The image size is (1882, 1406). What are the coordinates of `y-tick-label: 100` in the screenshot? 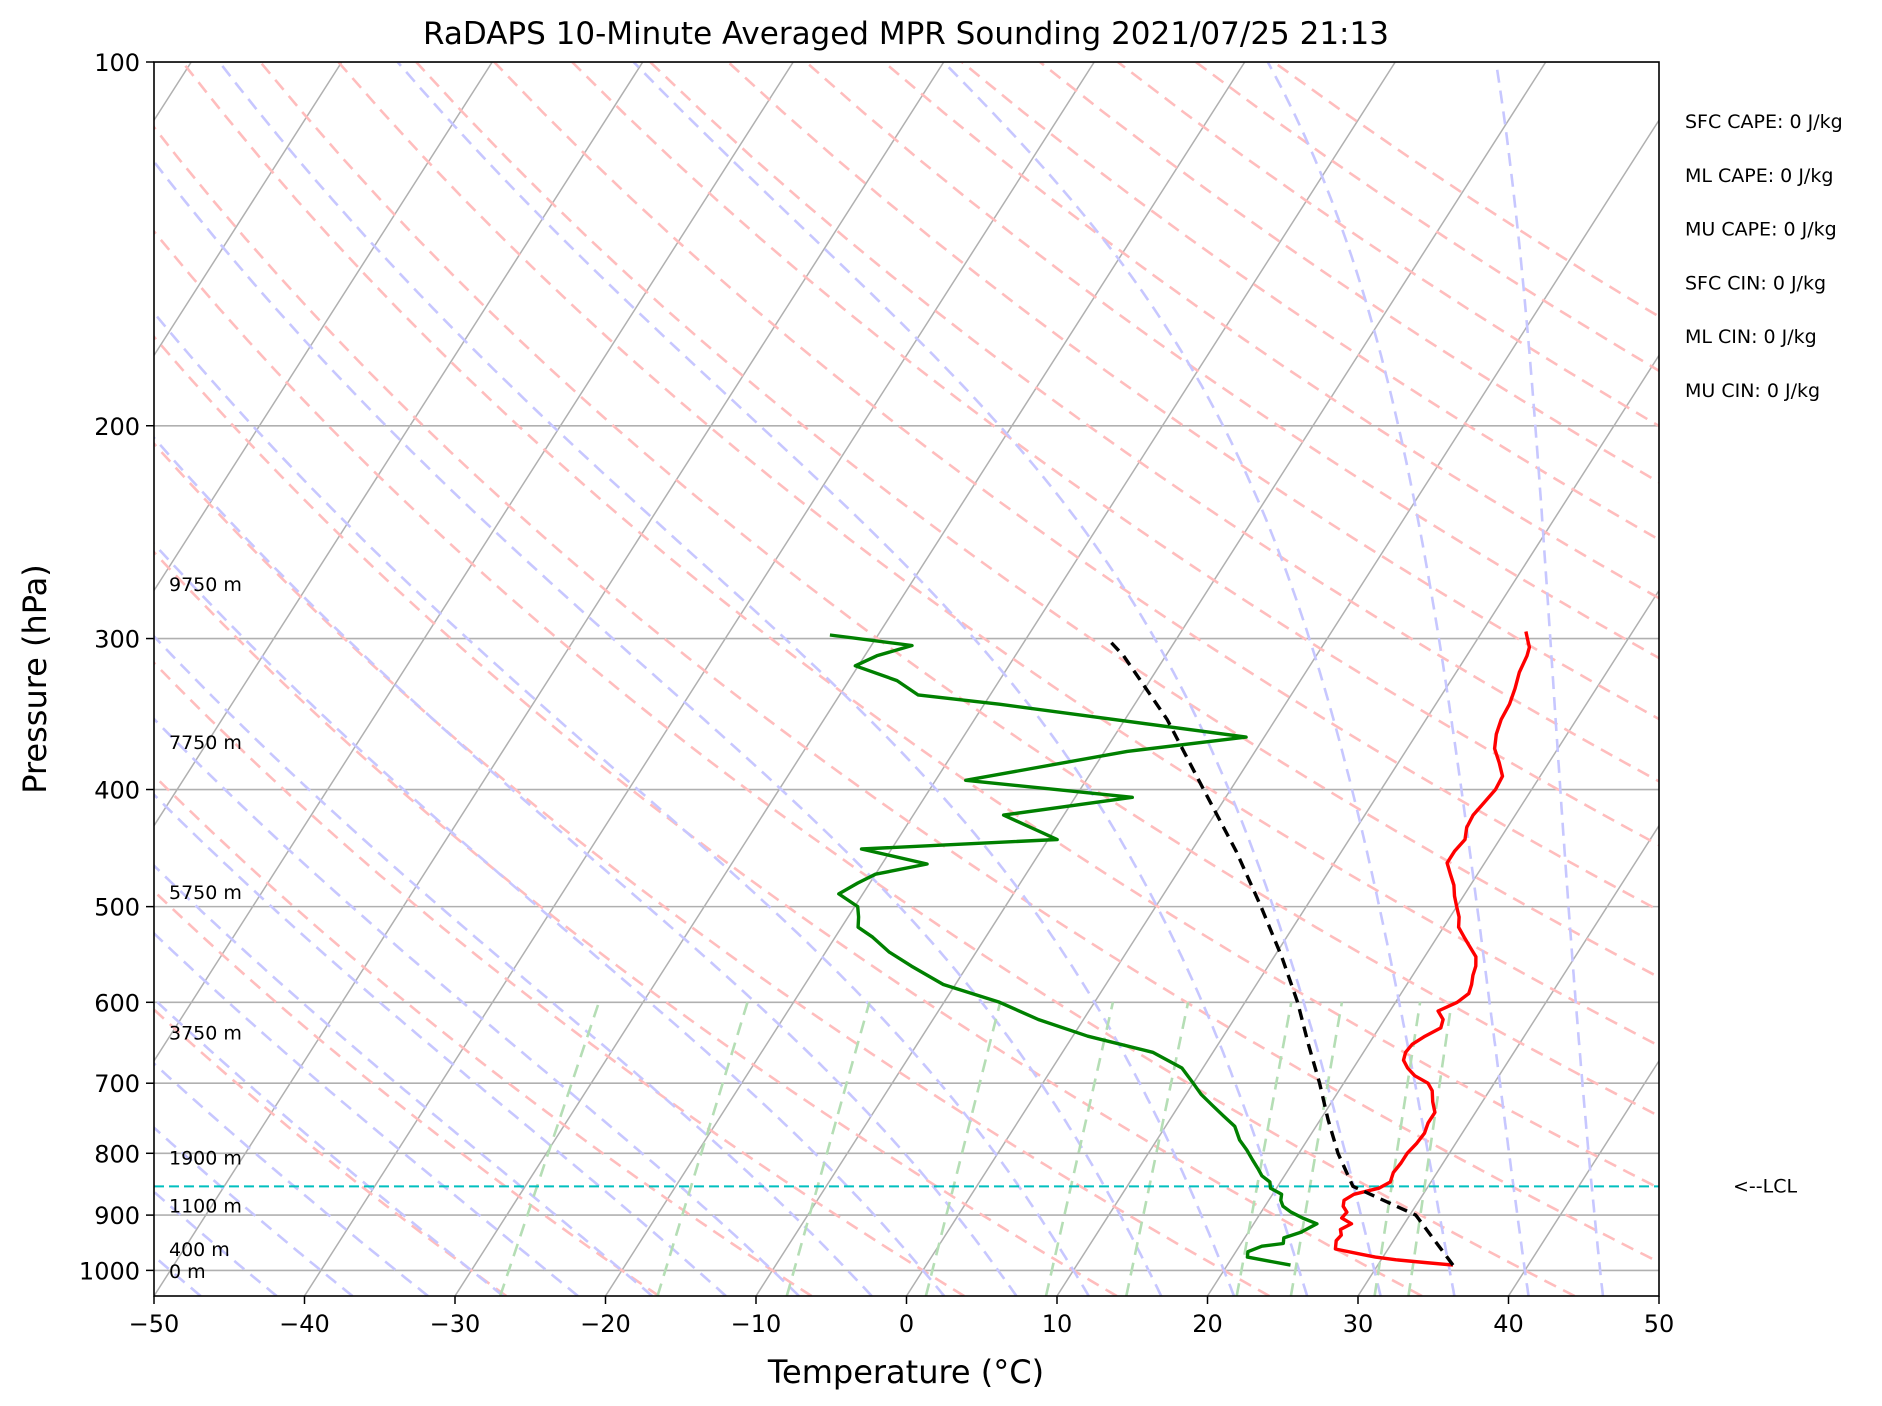 It's located at (117, 63).